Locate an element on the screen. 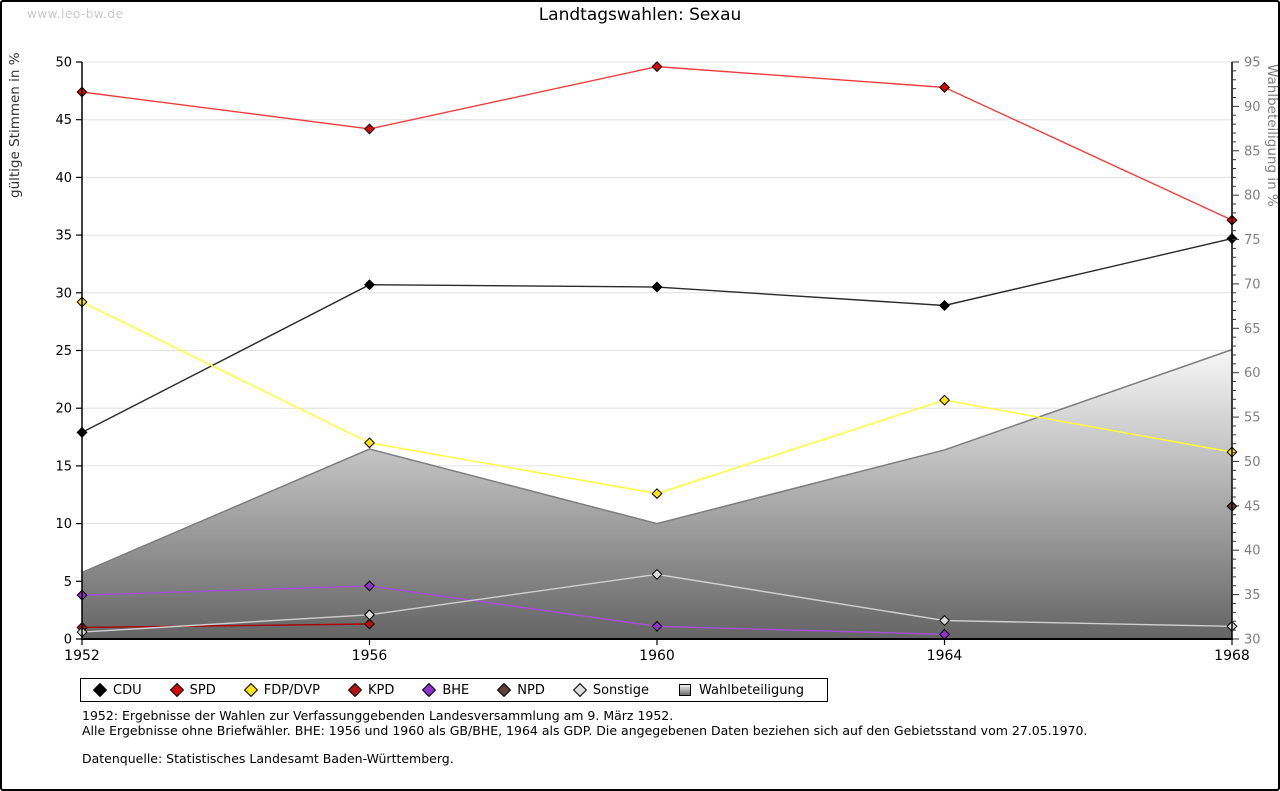 The height and width of the screenshot is (791, 1280). left-axis-tick-label: 0 is located at coordinates (68, 640).